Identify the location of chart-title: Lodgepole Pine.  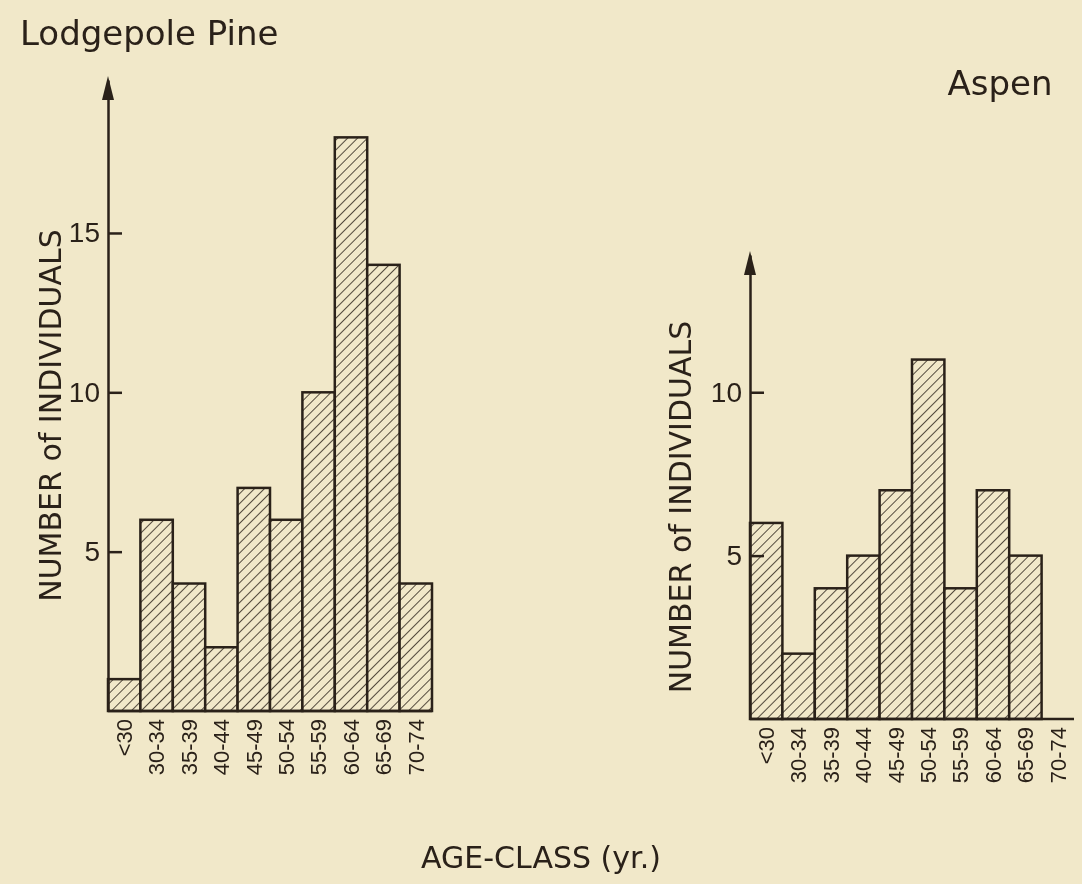
(149, 33).